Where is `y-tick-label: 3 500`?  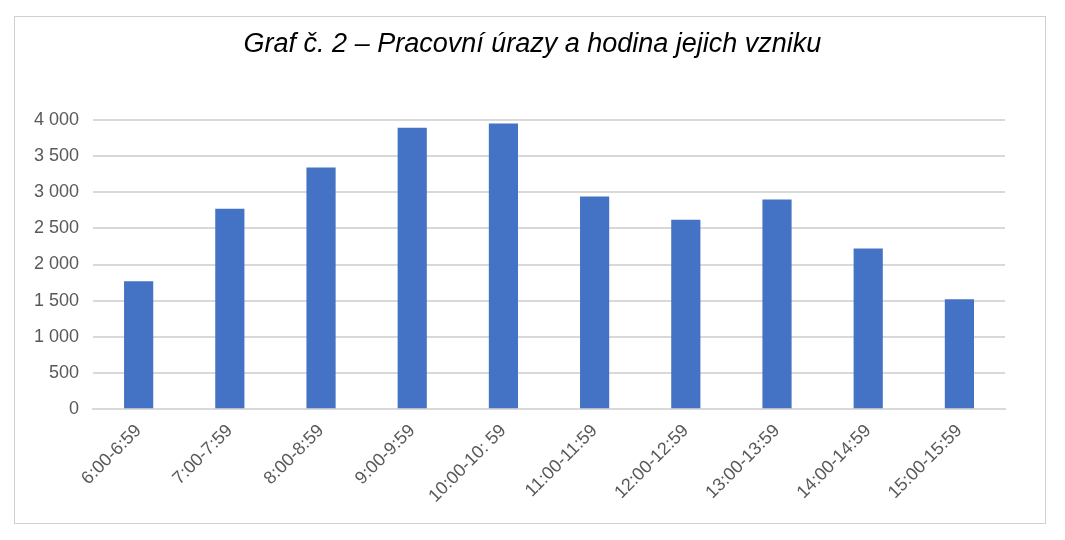 y-tick-label: 3 500 is located at coordinates (57, 154).